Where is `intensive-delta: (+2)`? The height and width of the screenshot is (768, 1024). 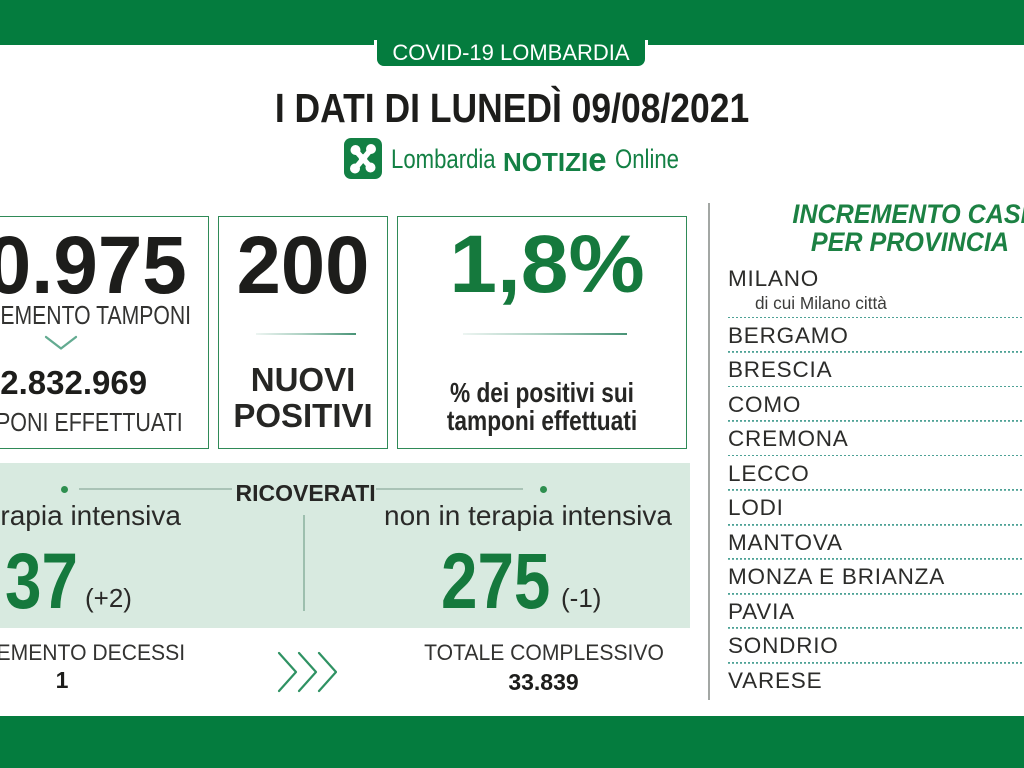 intensive-delta: (+2) is located at coordinates (108, 598).